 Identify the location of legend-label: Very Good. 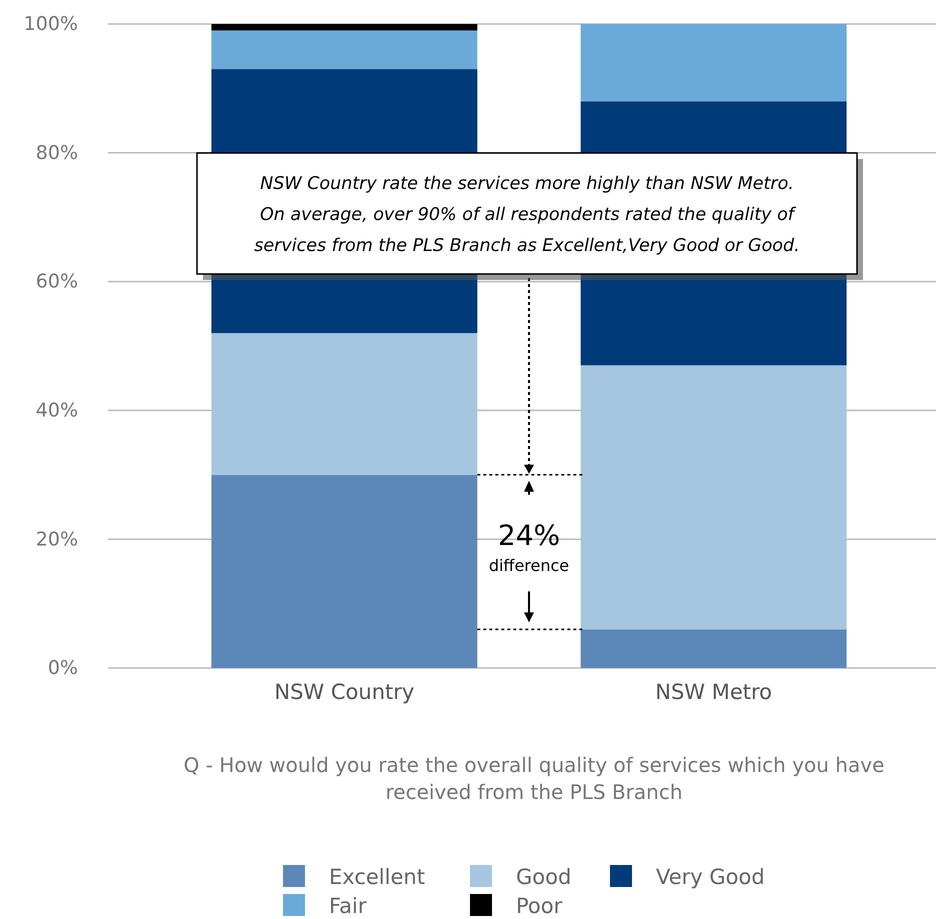
(710, 877).